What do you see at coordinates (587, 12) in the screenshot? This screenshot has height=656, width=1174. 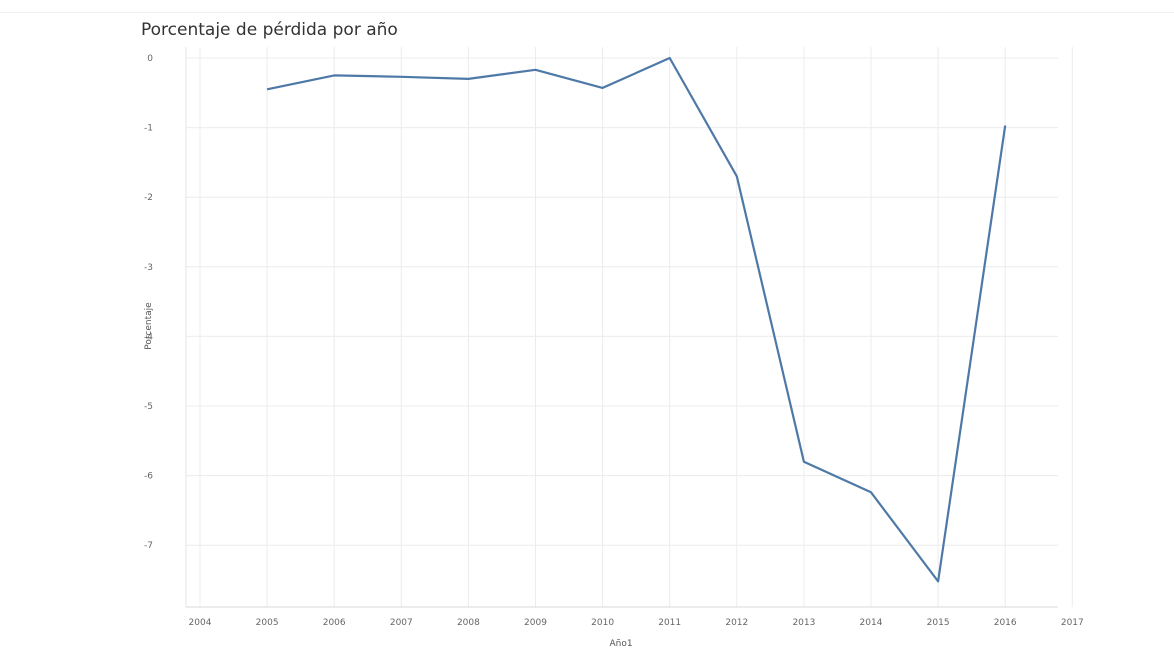 I see `top-divider` at bounding box center [587, 12].